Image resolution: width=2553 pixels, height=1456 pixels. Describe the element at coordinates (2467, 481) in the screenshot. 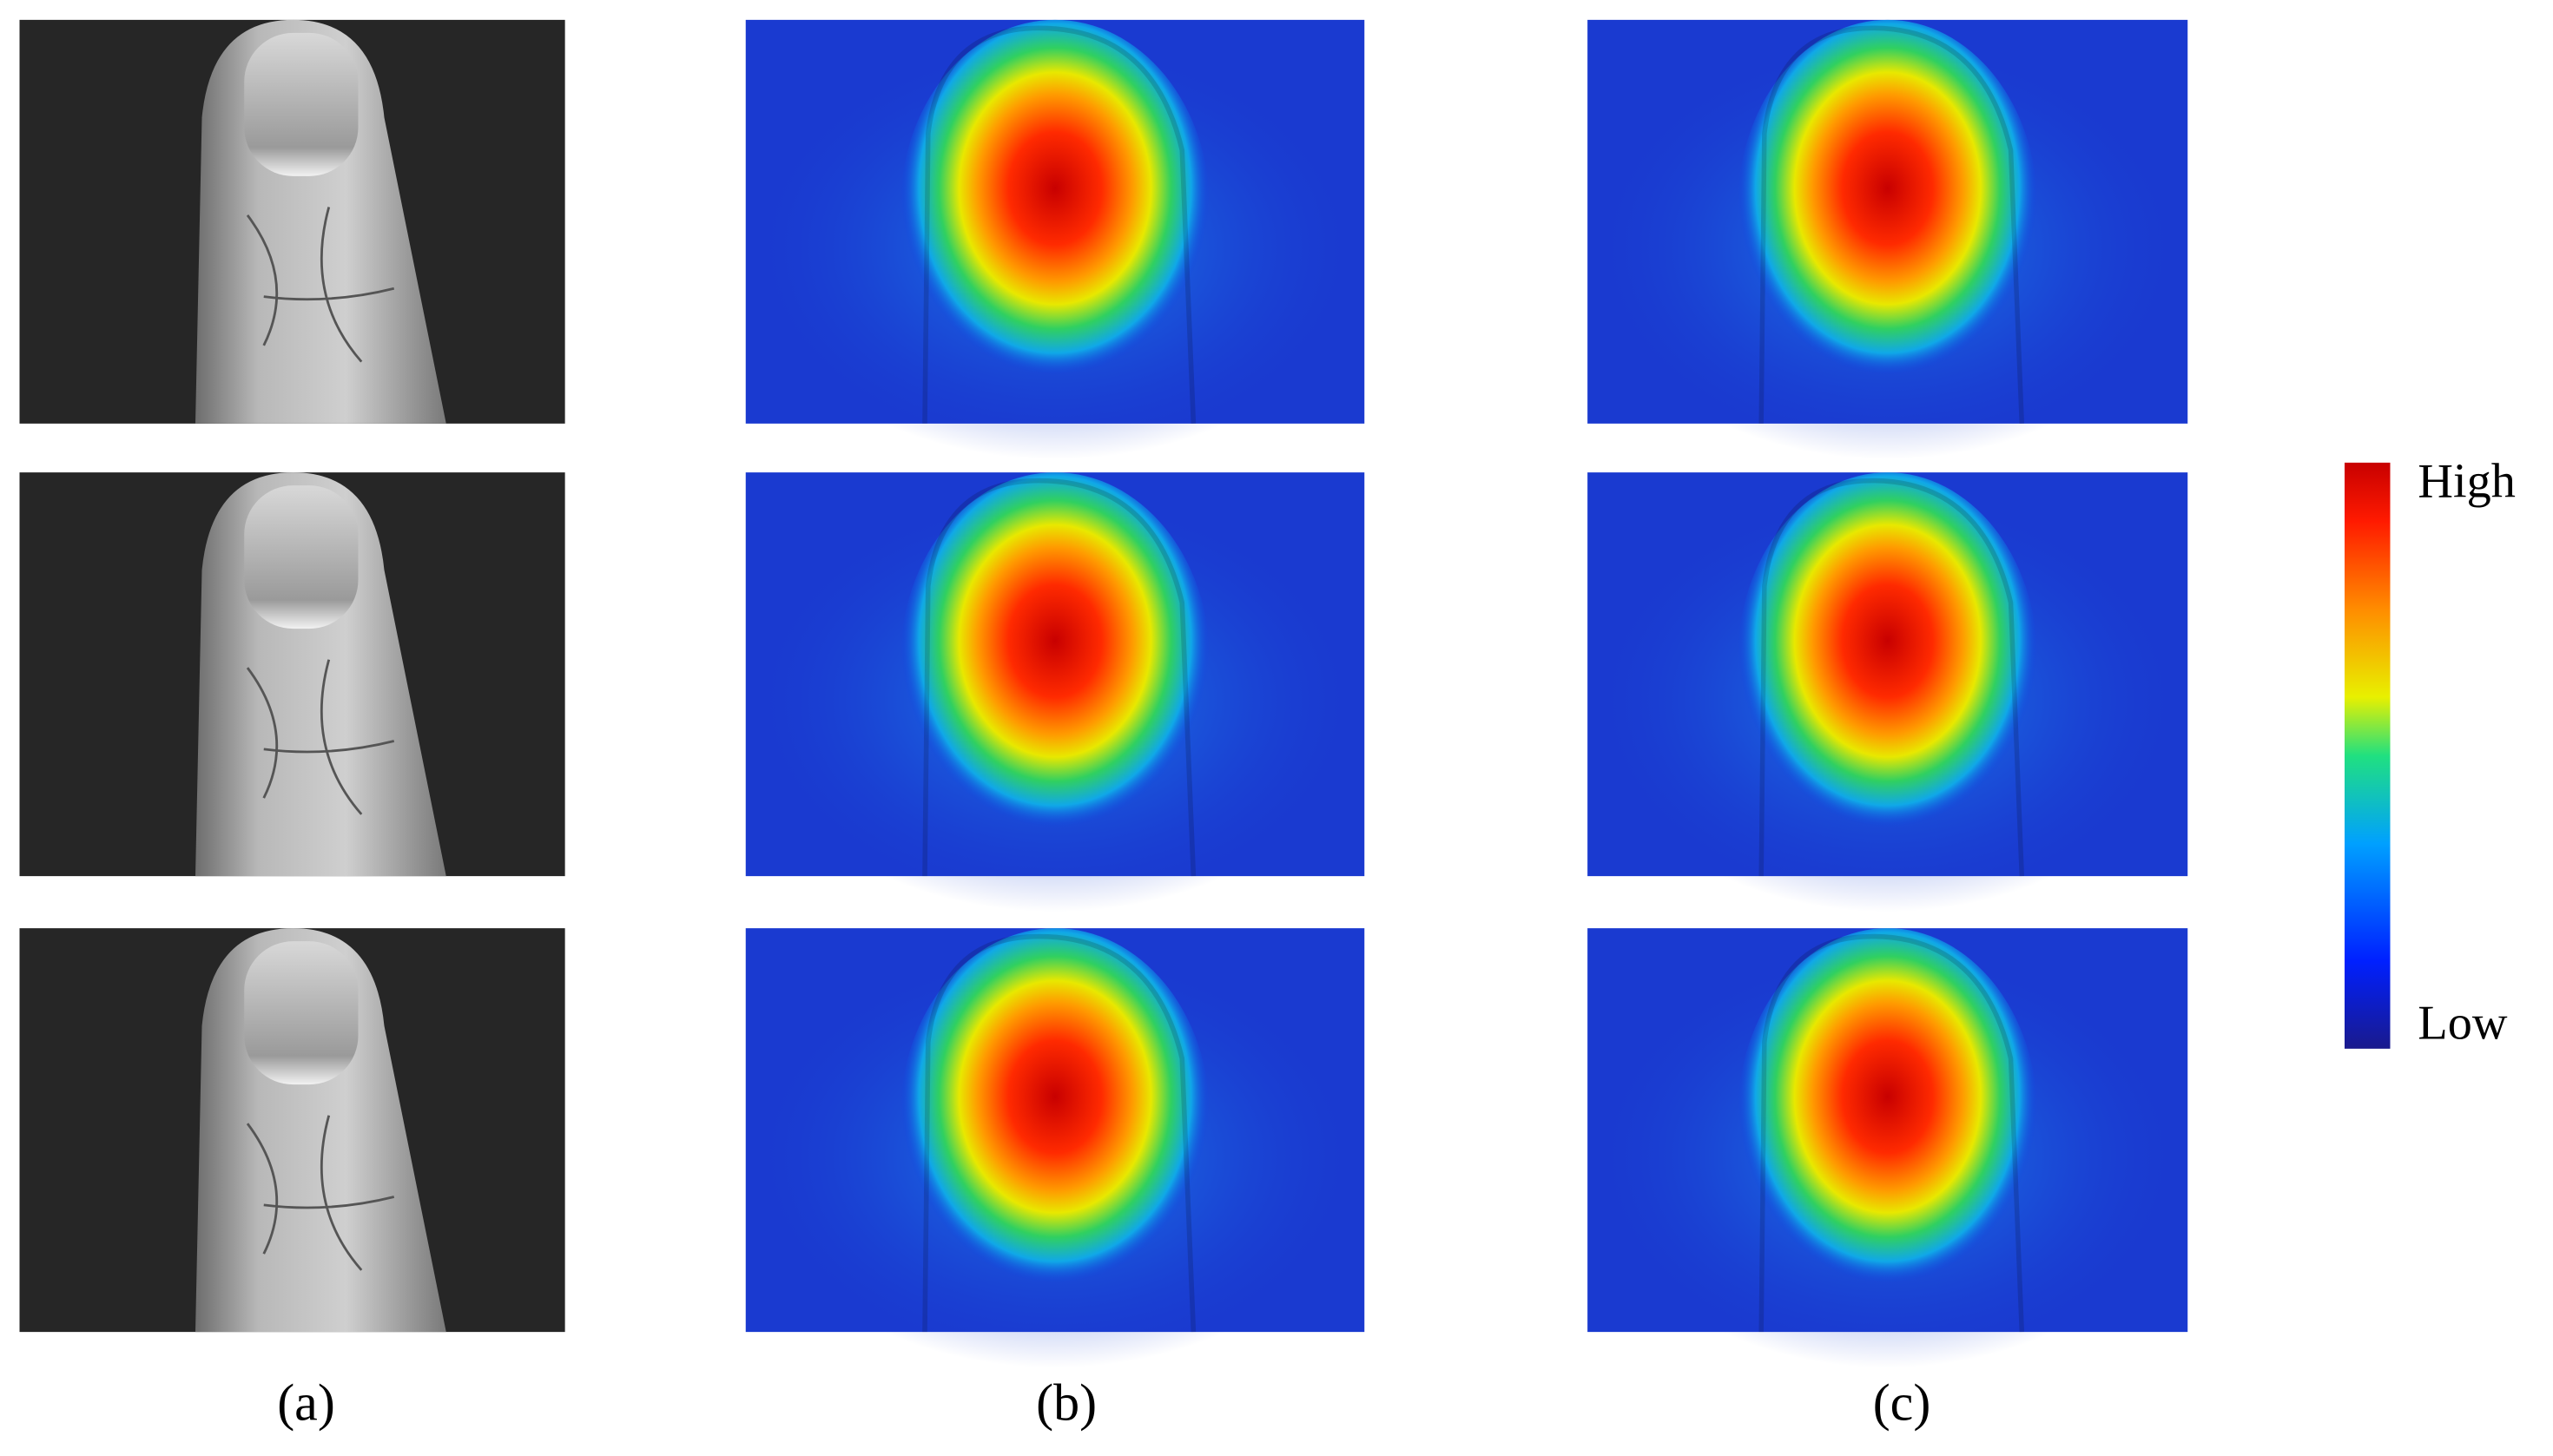

I see `colorbar-high: High` at that location.